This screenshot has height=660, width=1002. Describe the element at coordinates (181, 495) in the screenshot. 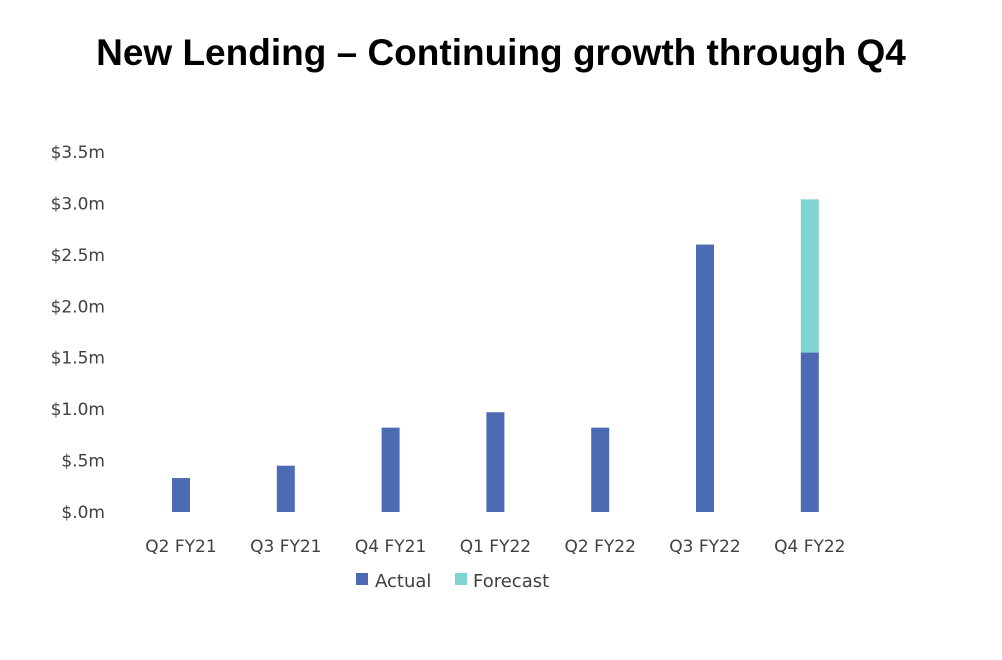

I see `bar-actual-q2-fy21` at that location.